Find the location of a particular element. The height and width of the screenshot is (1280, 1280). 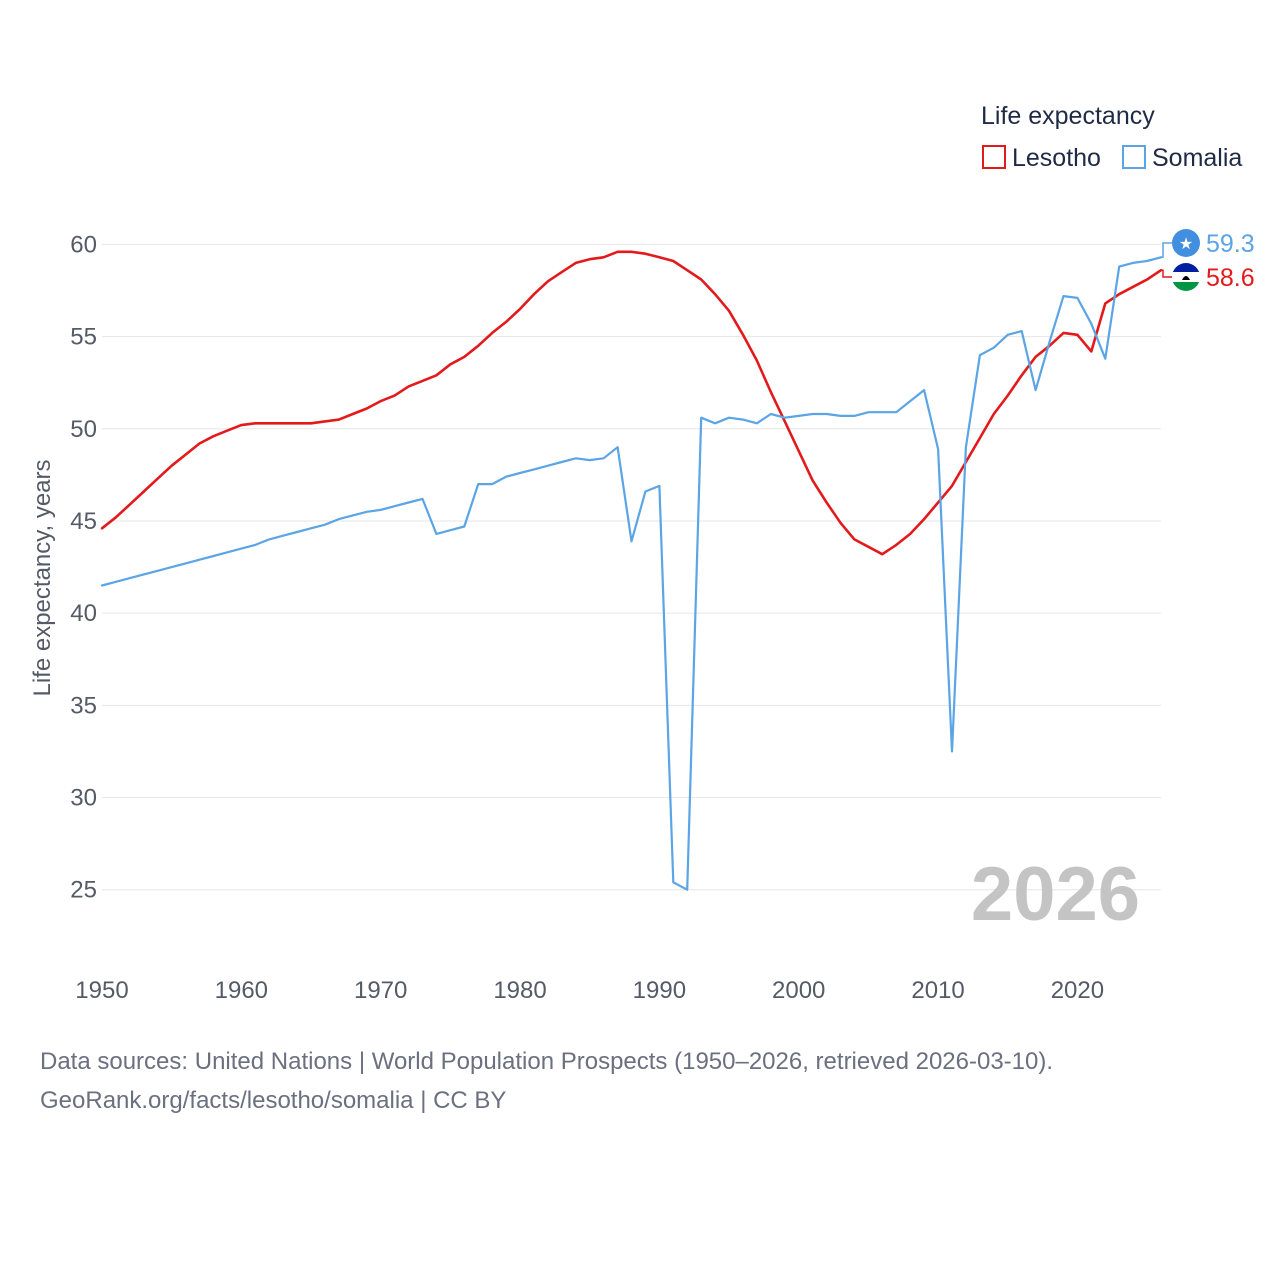

end-labels: 58.6 ★ 59.3 is located at coordinates (1208, 260).